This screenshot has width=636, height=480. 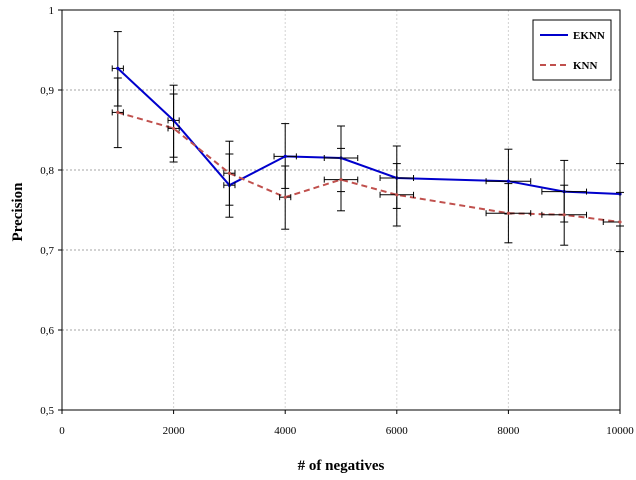 I want to click on y-tick-label: 0,8, so click(x=47, y=171).